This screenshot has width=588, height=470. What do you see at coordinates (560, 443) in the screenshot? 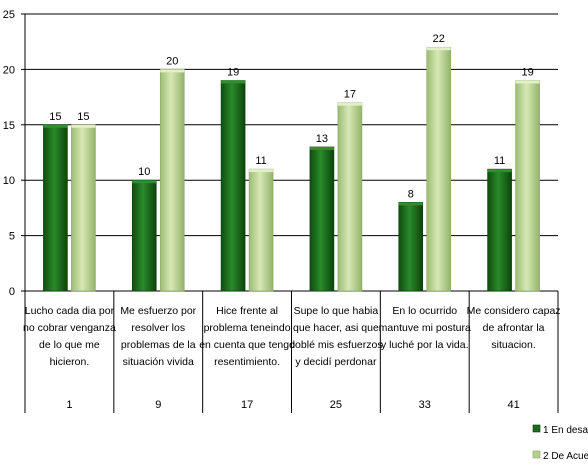
I see `legend: 1 En desacu 2 De Acuer` at bounding box center [560, 443].